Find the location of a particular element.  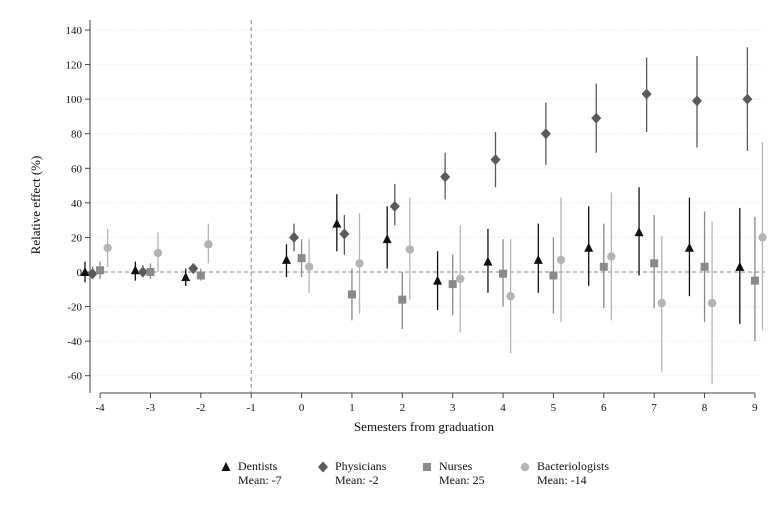

legend-mean-bacteriologists: Mean: -14 is located at coordinates (562, 480).